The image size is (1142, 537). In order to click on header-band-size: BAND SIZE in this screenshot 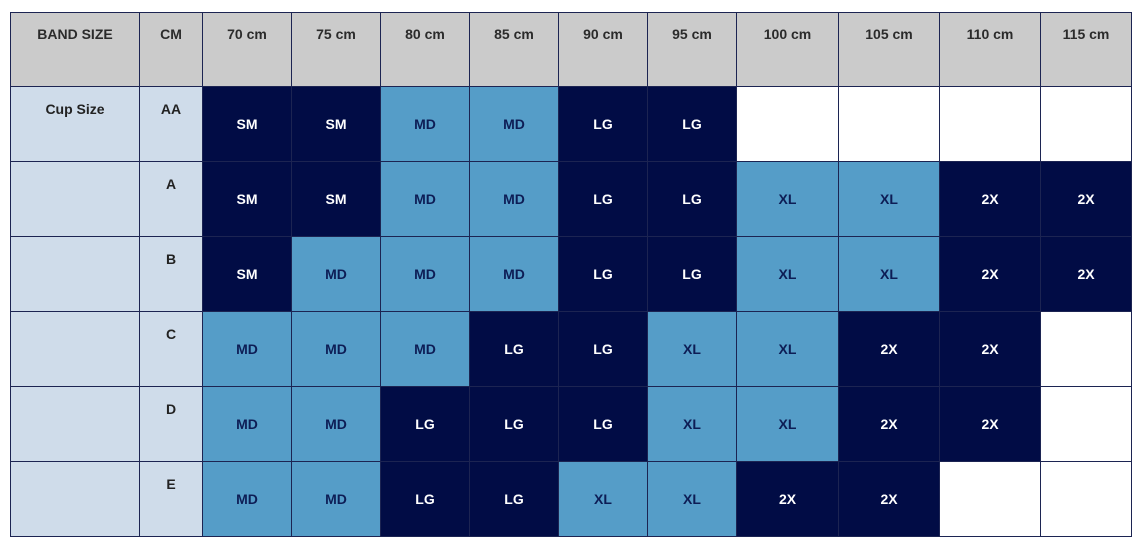, I will do `click(75, 49)`.